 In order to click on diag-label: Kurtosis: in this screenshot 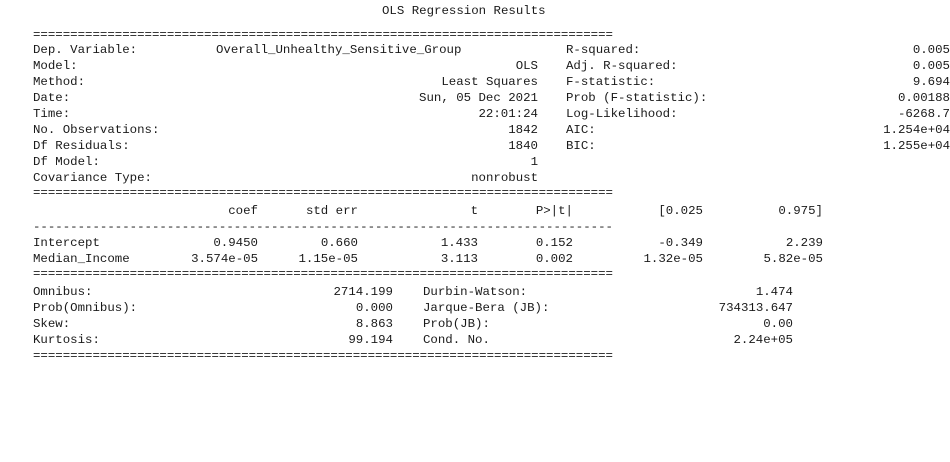, I will do `click(66, 340)`.